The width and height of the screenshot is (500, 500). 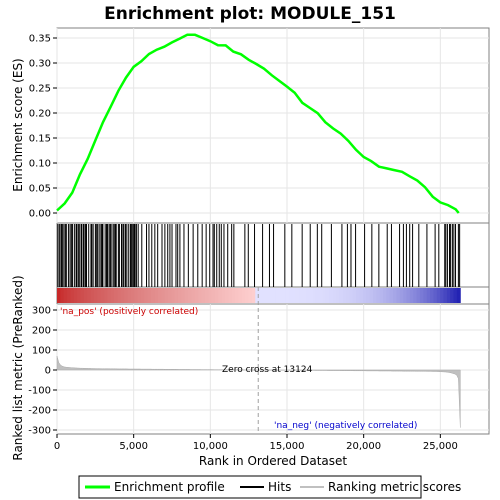 What do you see at coordinates (43, 127) in the screenshot?
I see `es-axis-ticks: 0.00 0.05 0.10 0.15 0.20 0.25 0.30 0.35` at bounding box center [43, 127].